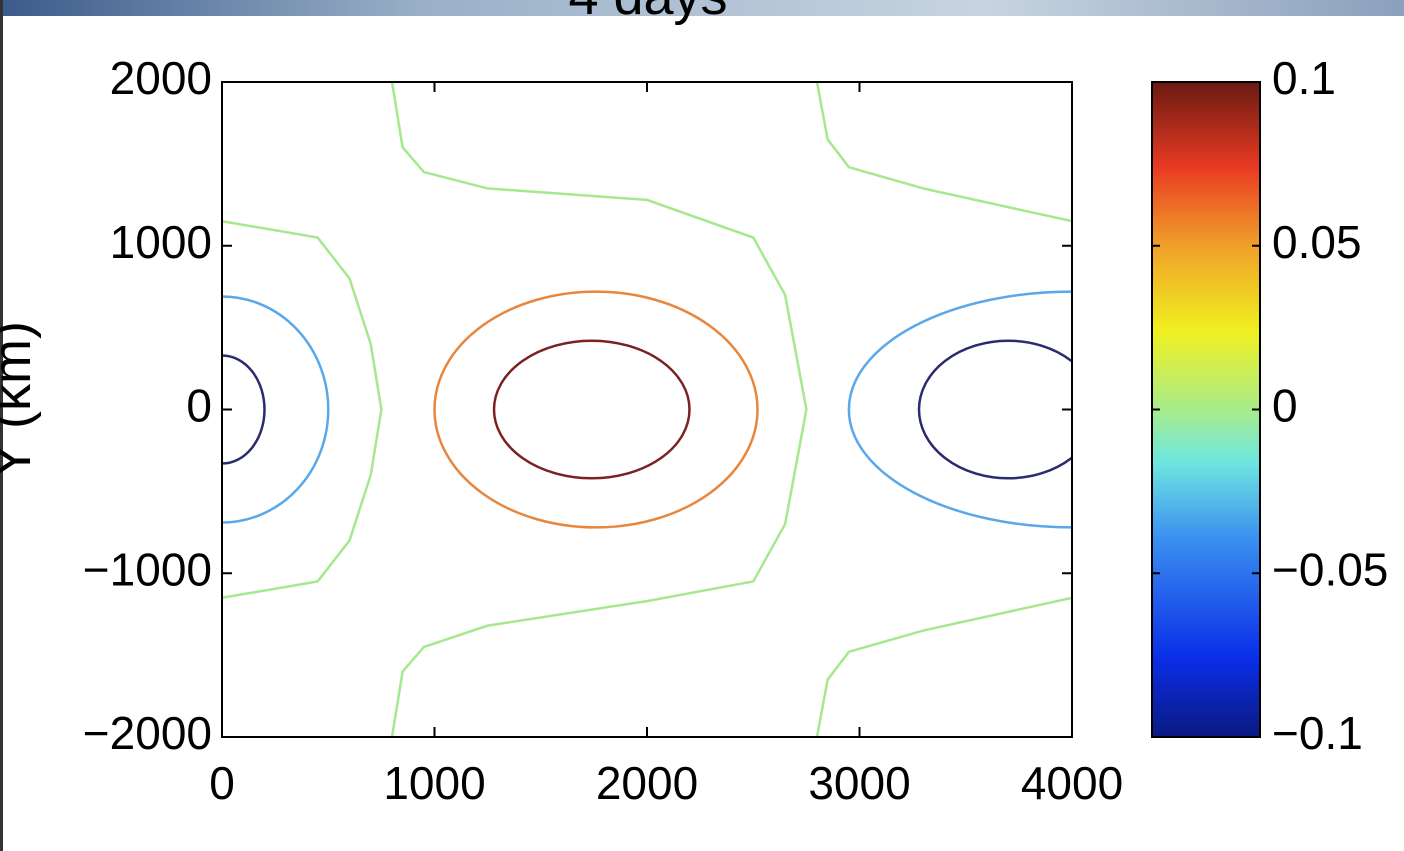  I want to click on y-tick-label: 0, so click(199, 406).